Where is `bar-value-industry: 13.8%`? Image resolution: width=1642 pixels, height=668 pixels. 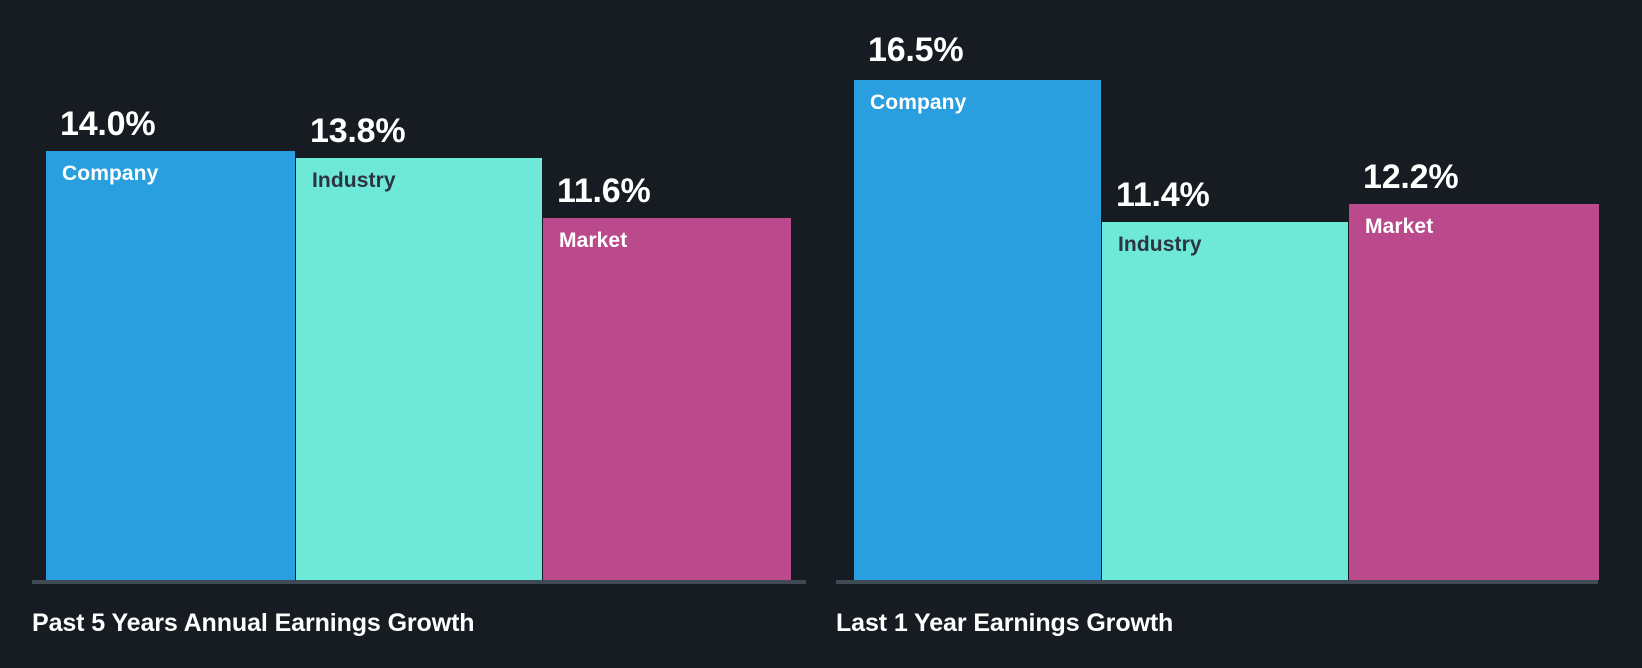 bar-value-industry: 13.8% is located at coordinates (358, 131).